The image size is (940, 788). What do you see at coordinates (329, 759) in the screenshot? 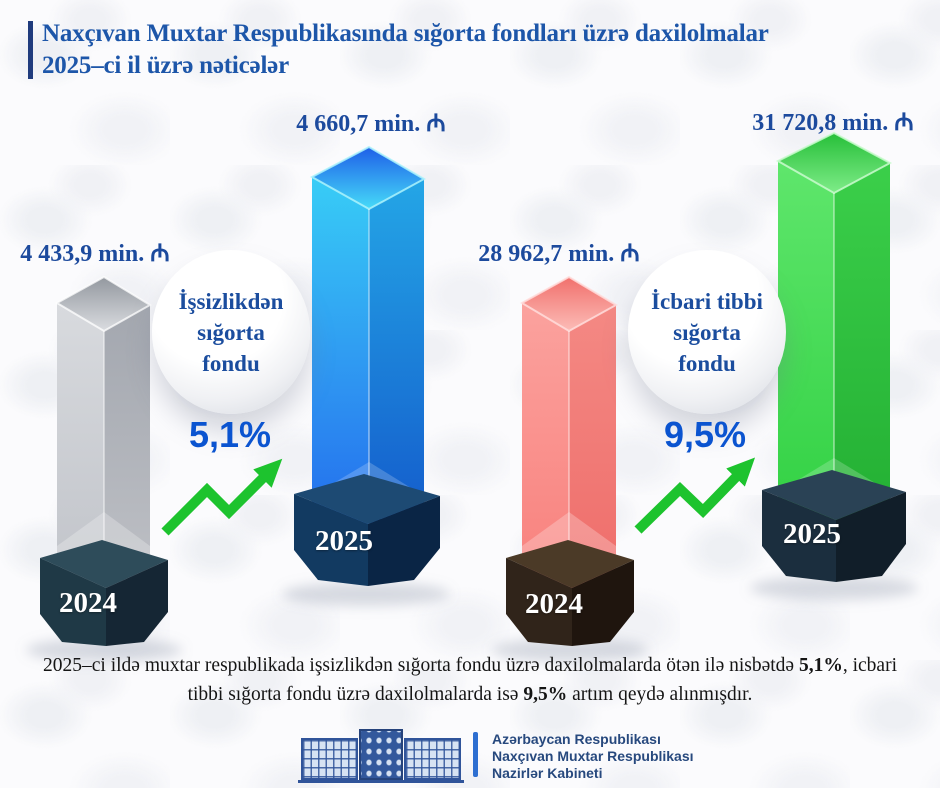
I see `building-left-wing` at bounding box center [329, 759].